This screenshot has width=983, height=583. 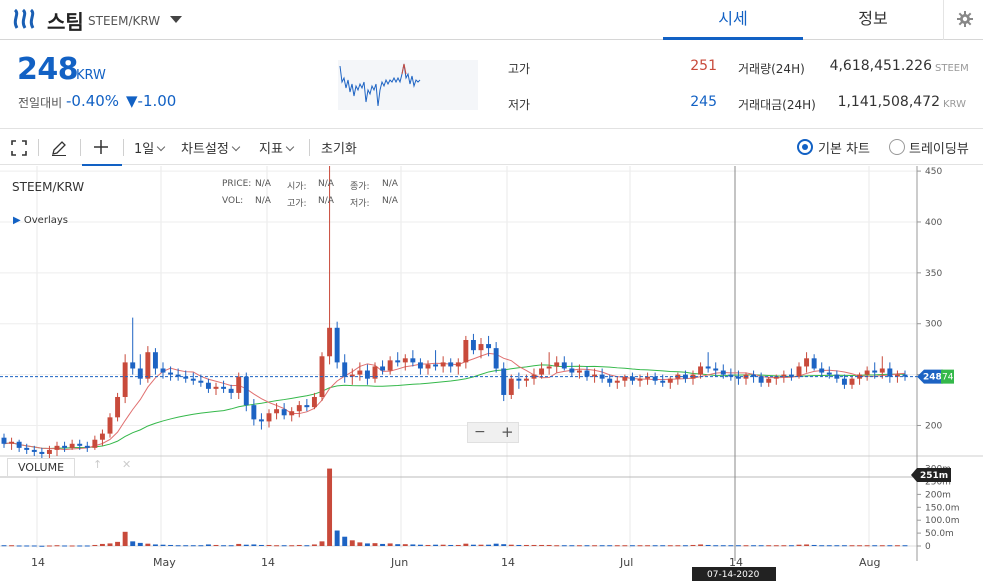 I want to click on zoom-out-button: −, so click(x=480, y=432).